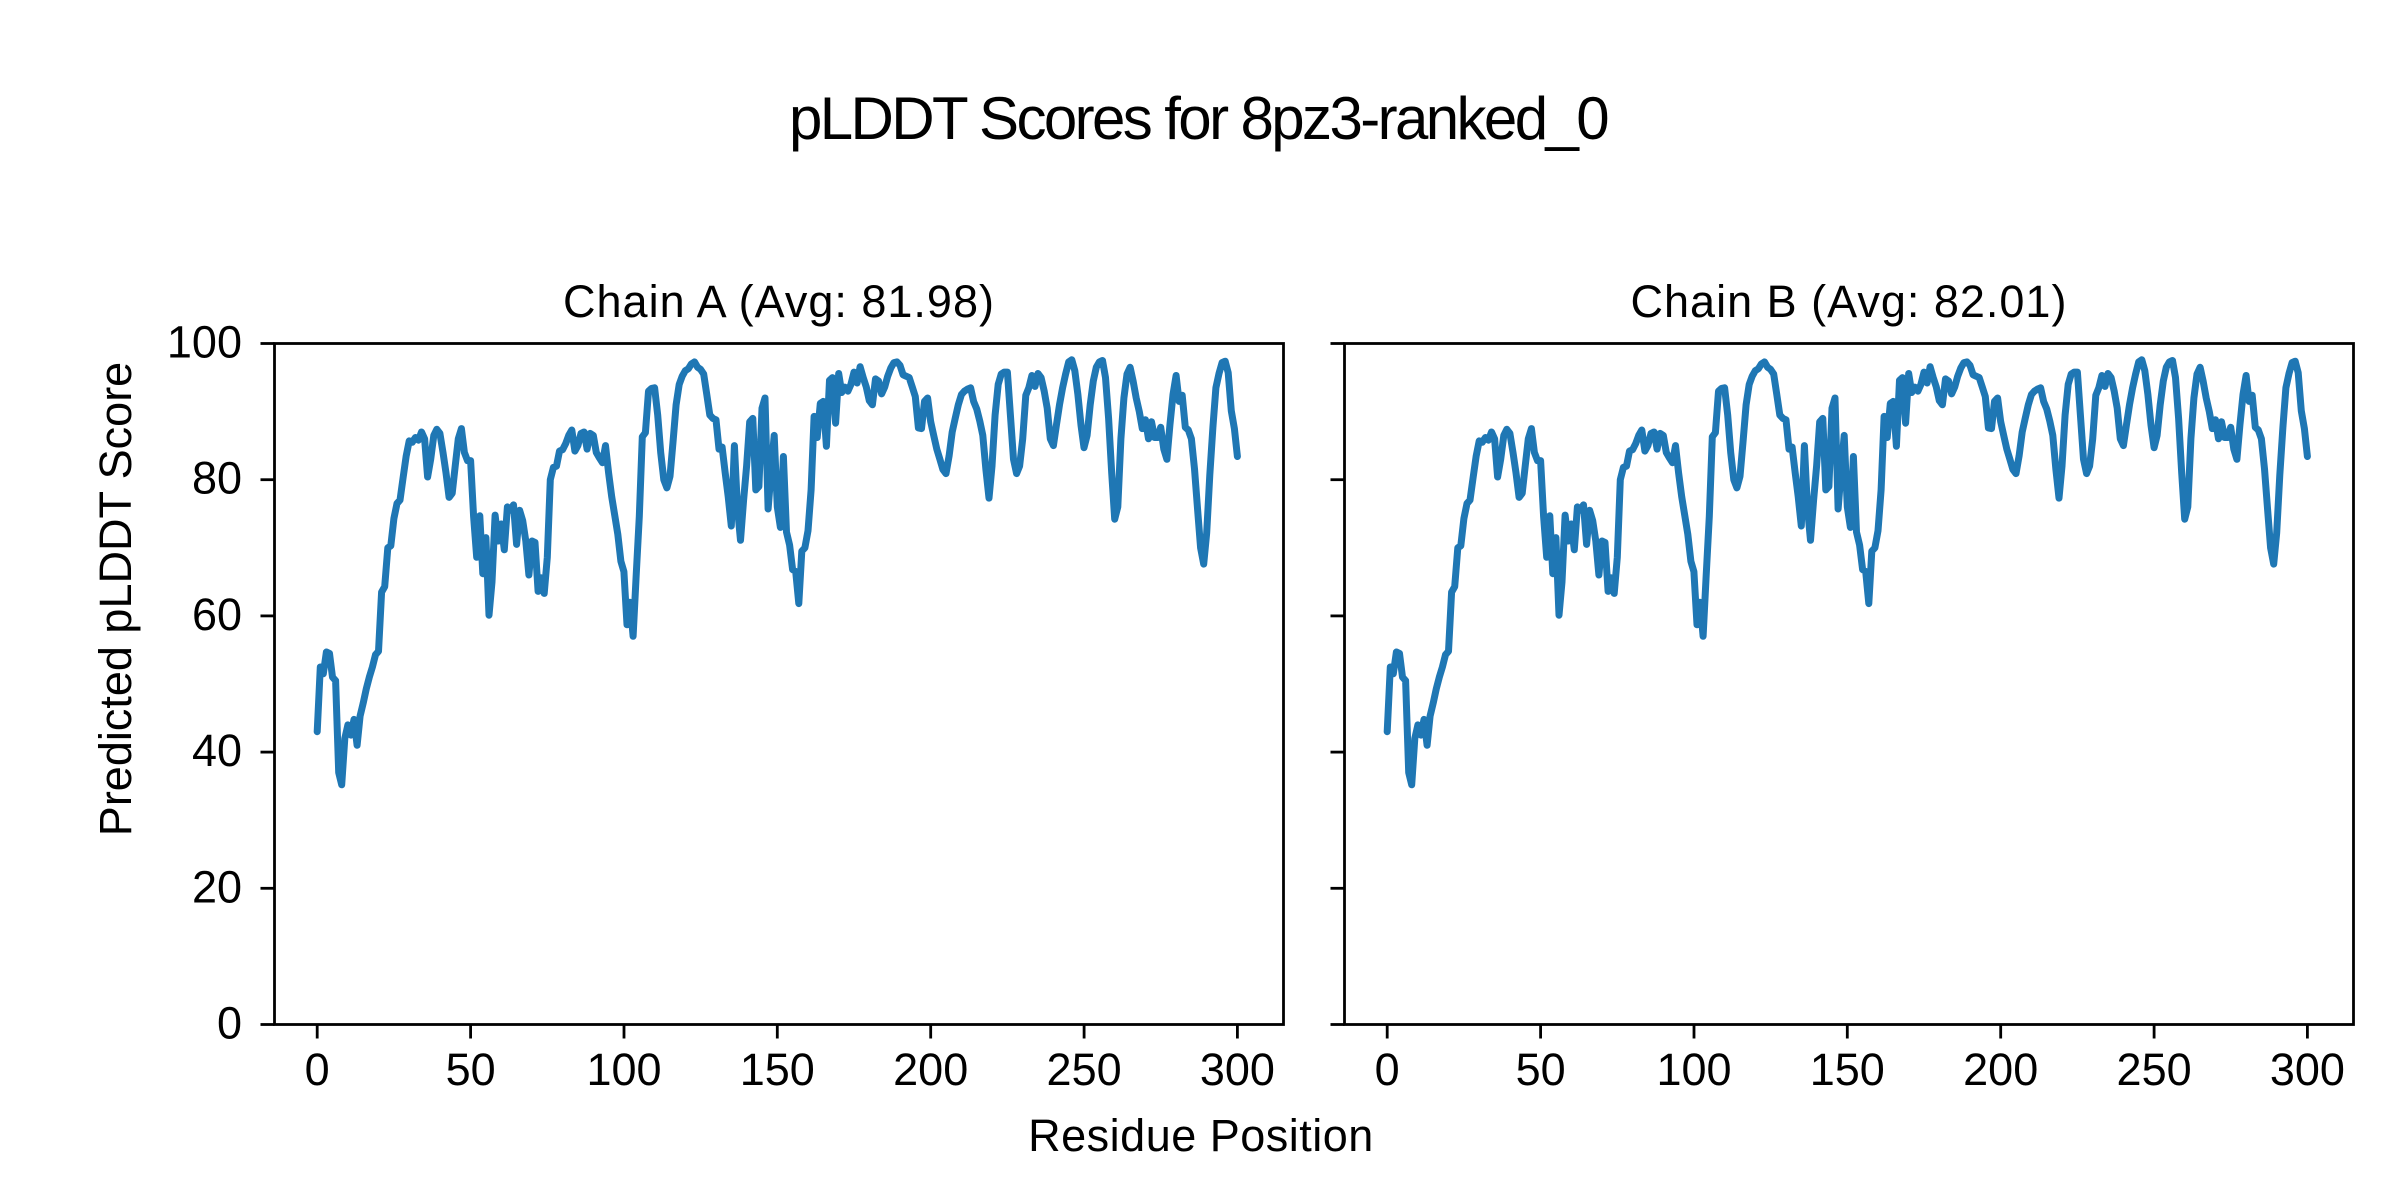 The height and width of the screenshot is (1200, 2400). Describe the element at coordinates (1201, 1135) in the screenshot. I see `svg-text: Residue Position` at that location.